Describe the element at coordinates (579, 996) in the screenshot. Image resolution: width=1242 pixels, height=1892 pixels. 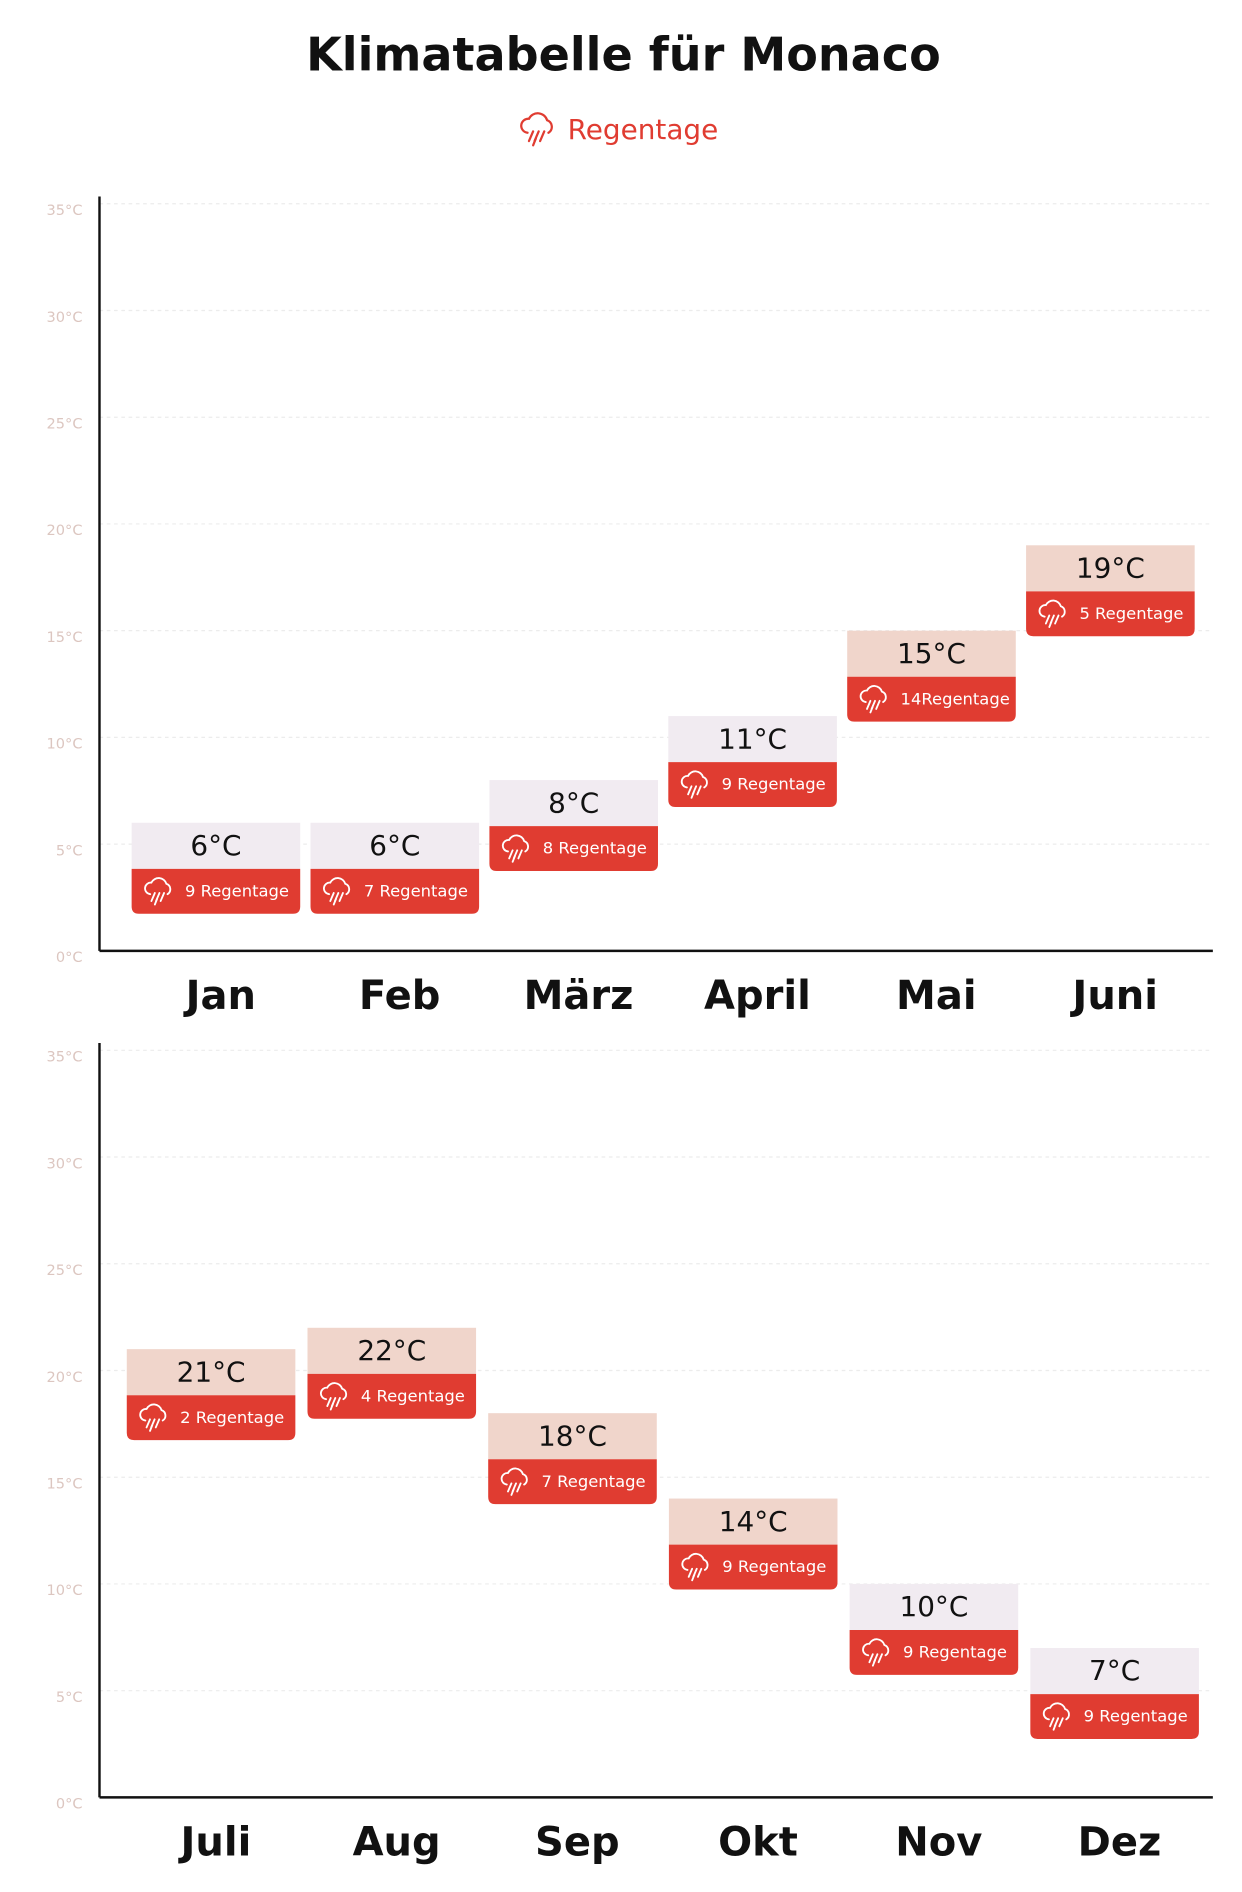
I see `x-tick-label: März` at that location.